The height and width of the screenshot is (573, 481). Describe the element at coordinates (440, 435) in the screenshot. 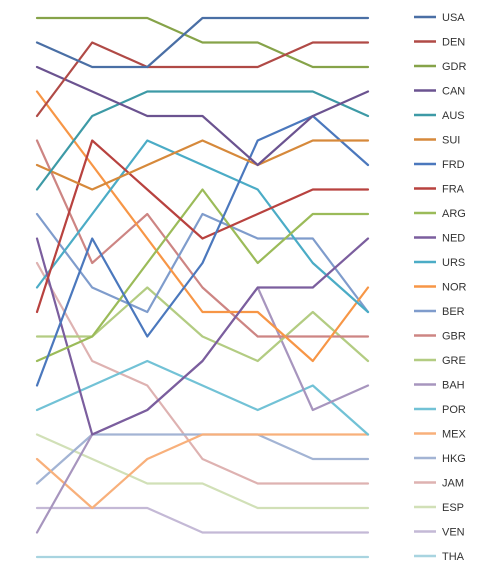

I see `legend-item-mex: MEX` at that location.